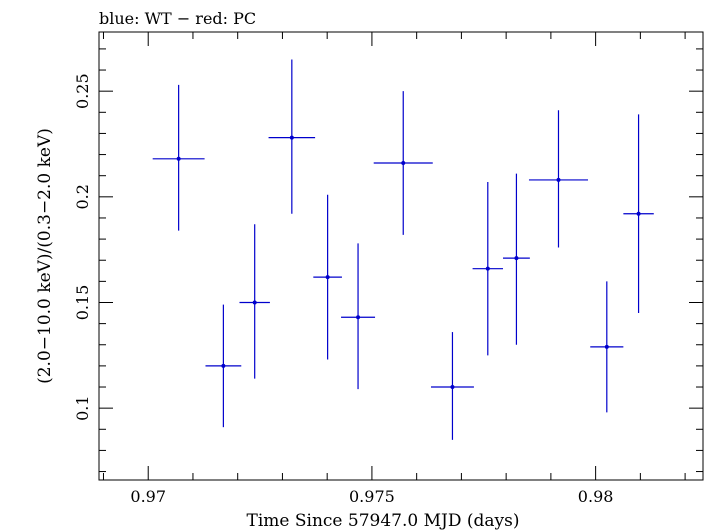  Describe the element at coordinates (383, 521) in the screenshot. I see `x-axis-label: Time Since 57947.0 MJD (days)` at that location.